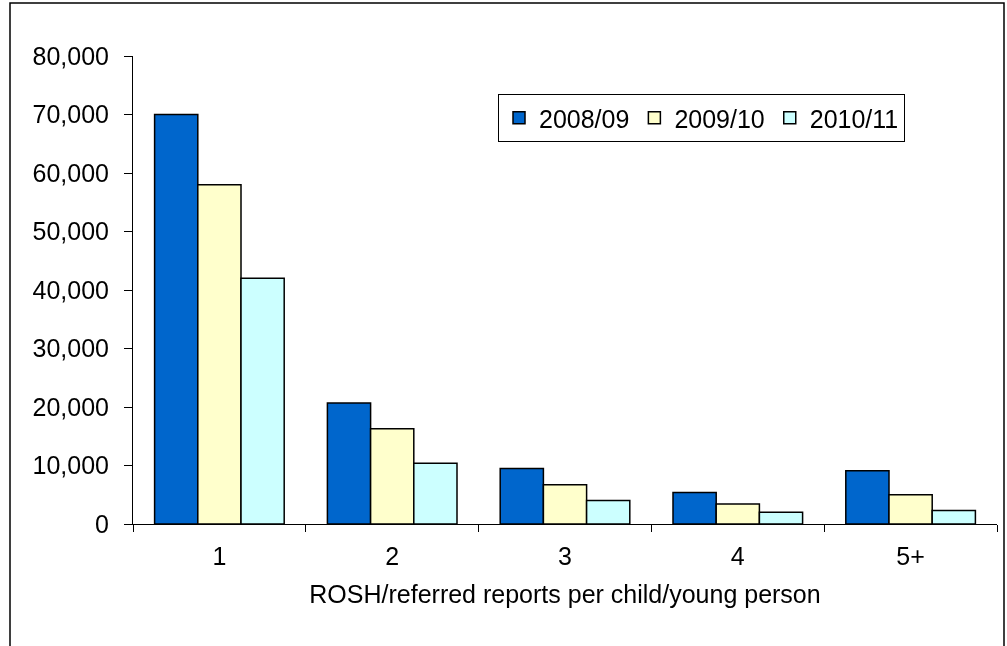  I want to click on y-tick-label: 10,000, so click(70, 465).